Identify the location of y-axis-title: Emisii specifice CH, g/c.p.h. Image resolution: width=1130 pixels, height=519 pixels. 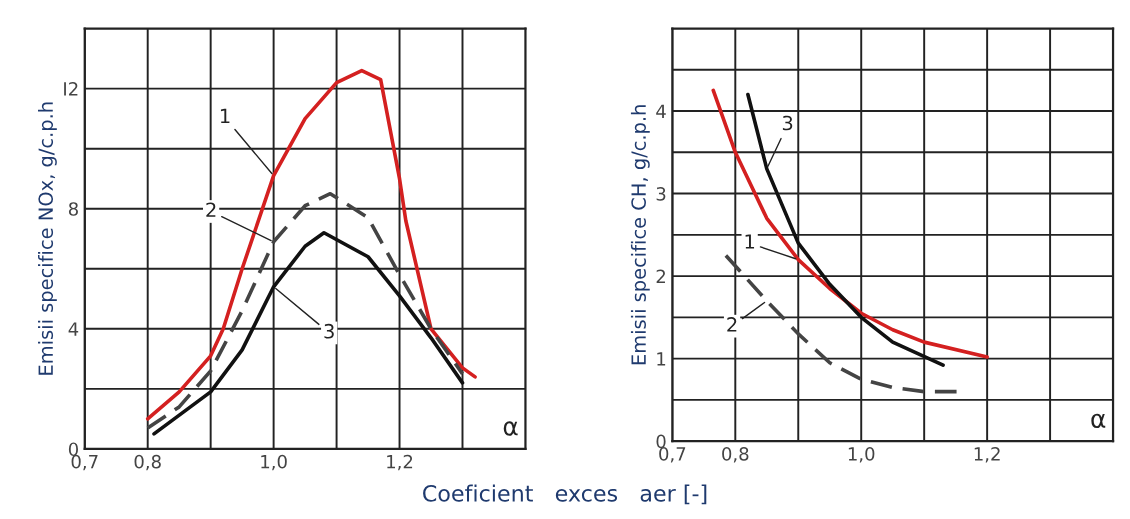
(640, 235).